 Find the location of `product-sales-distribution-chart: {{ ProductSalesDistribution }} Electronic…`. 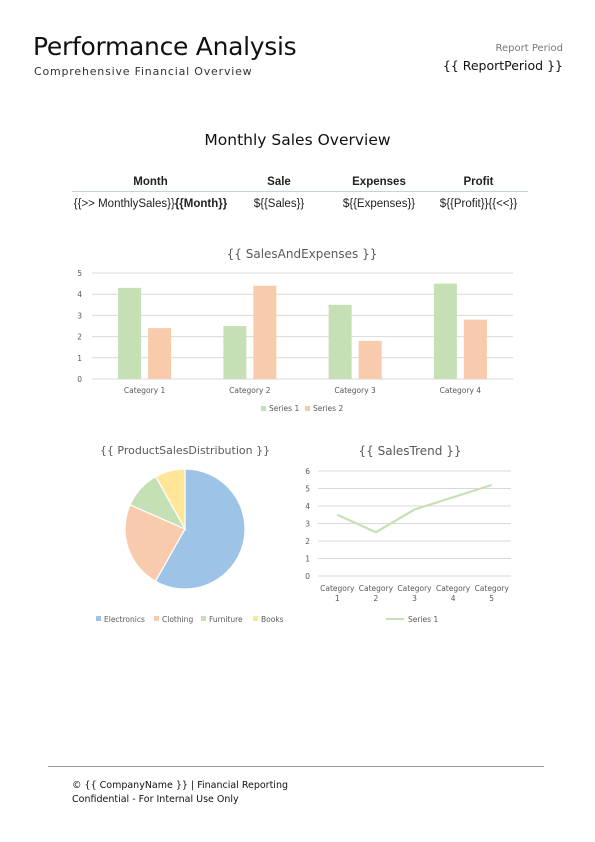

product-sales-distribution-chart: {{ ProductSalesDistribution }} Electronic… is located at coordinates (190, 534).